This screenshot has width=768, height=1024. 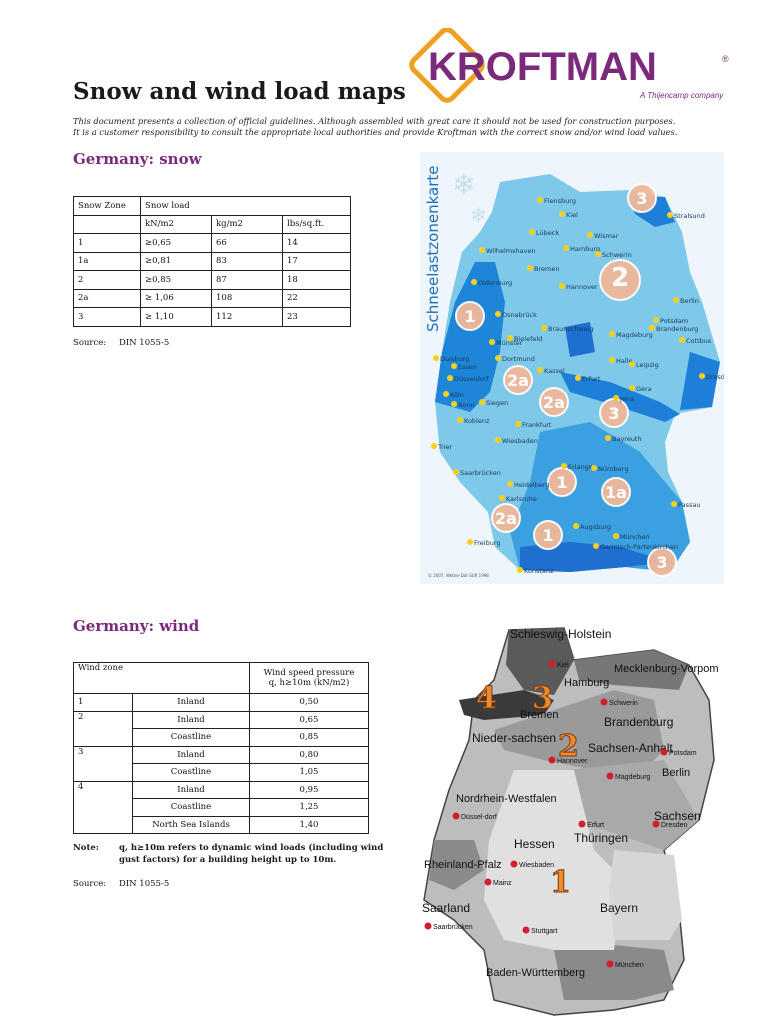 I want to click on snow-city: Stralsund, so click(x=686, y=216).